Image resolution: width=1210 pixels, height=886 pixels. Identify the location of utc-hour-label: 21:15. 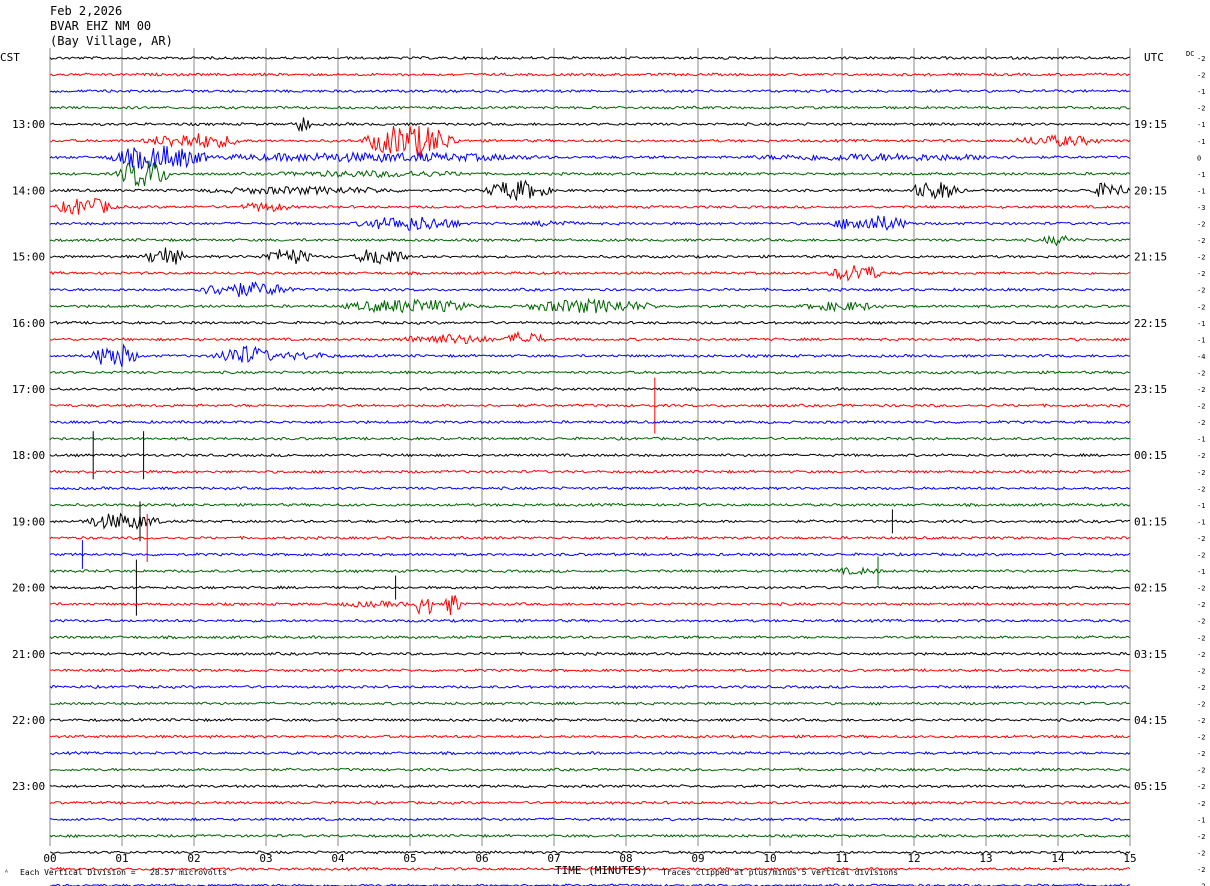
(1150, 257).